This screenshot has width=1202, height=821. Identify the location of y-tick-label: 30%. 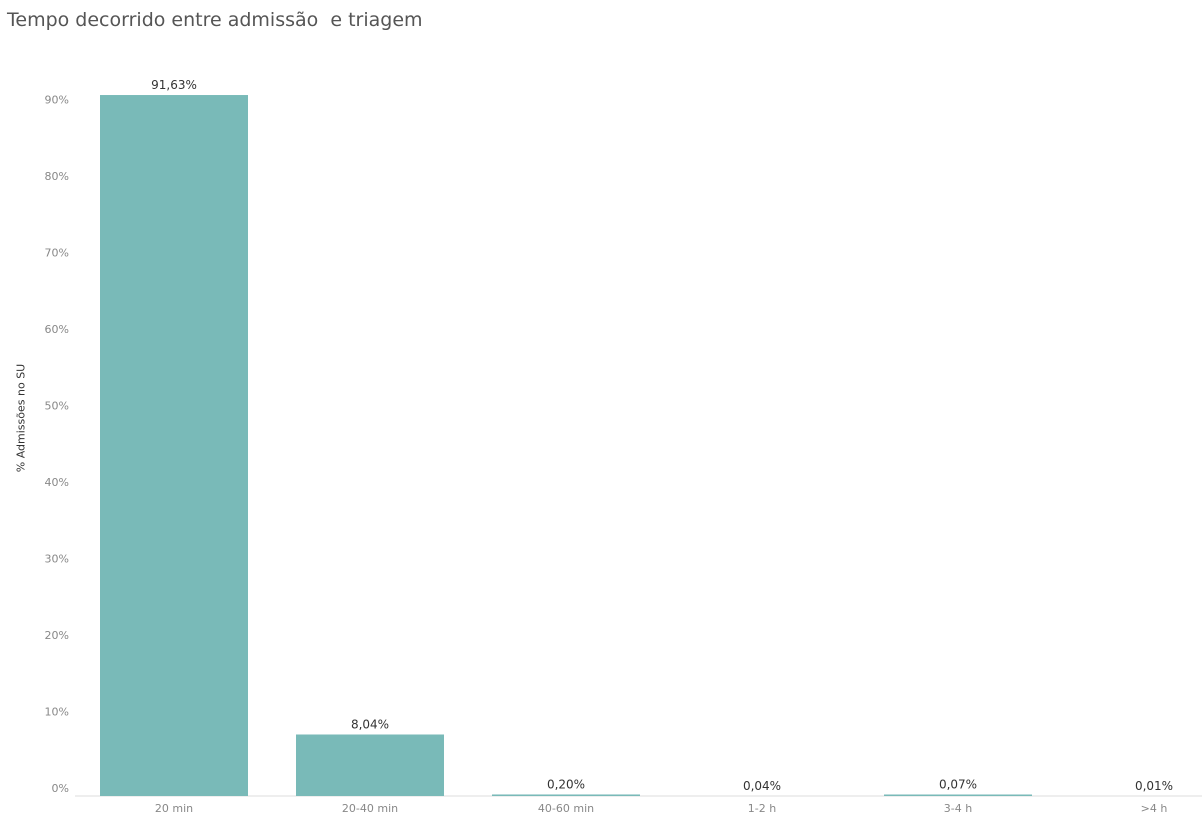
(57, 559).